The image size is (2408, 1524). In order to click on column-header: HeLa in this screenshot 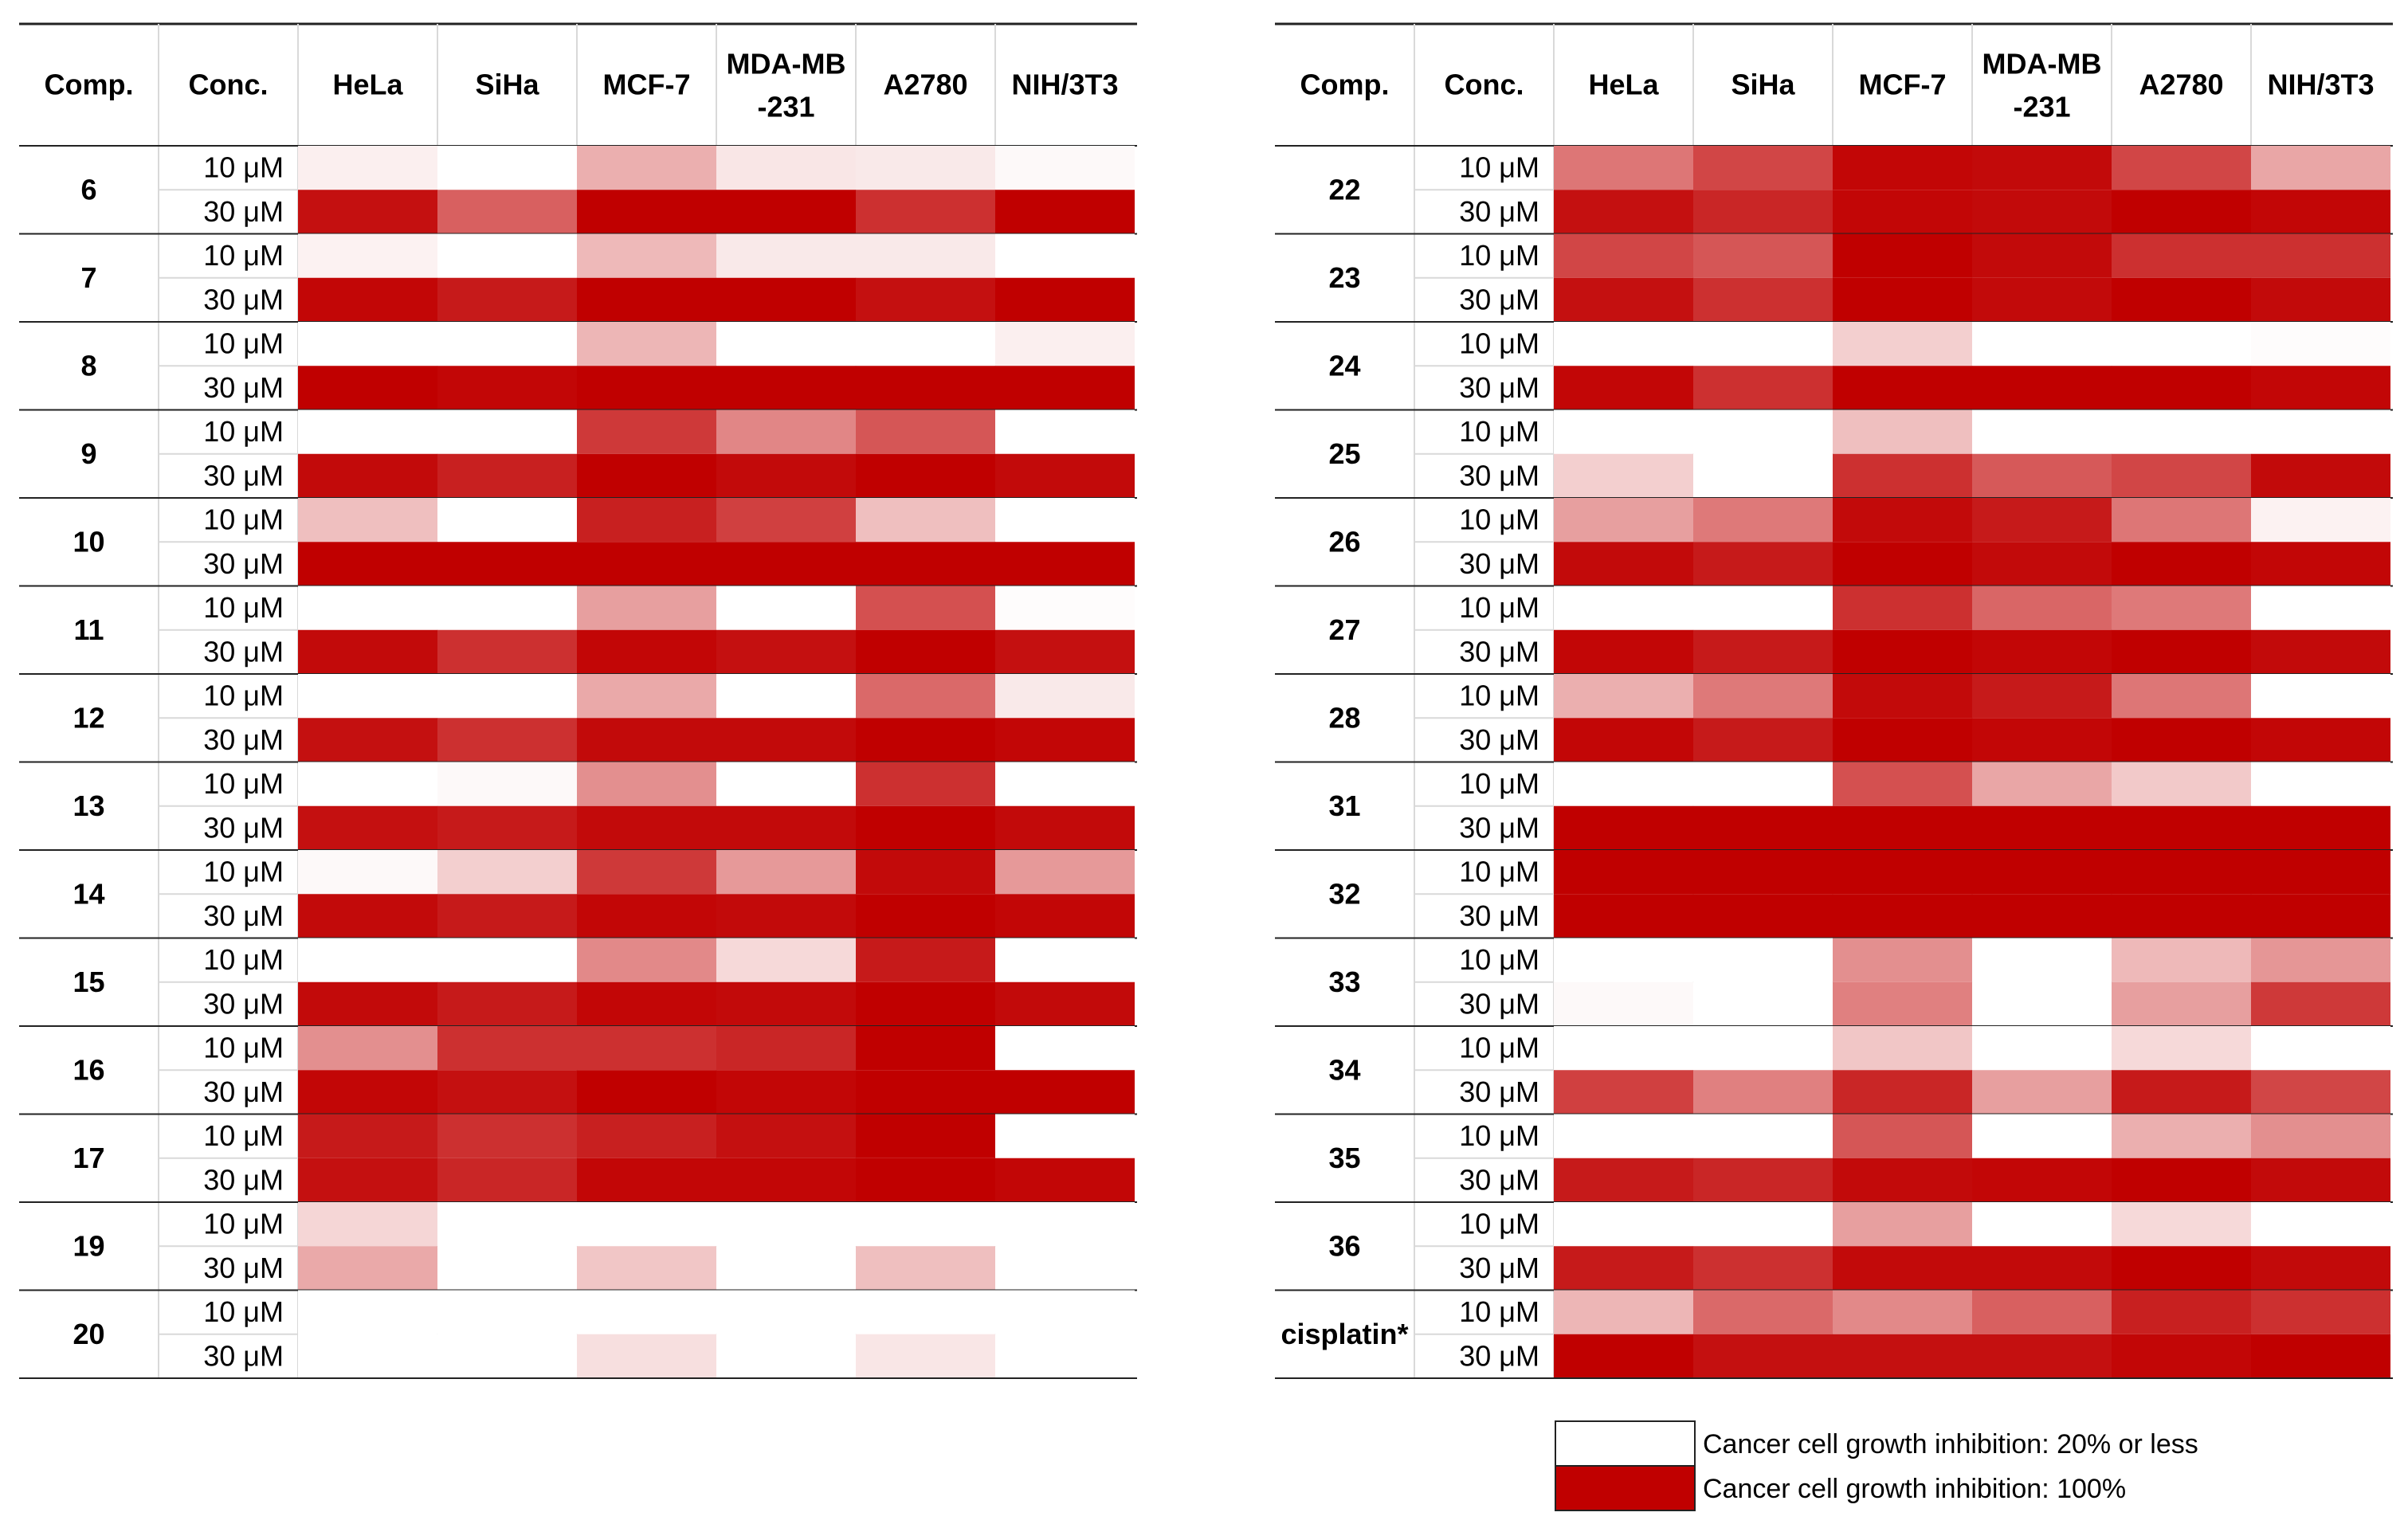, I will do `click(367, 85)`.